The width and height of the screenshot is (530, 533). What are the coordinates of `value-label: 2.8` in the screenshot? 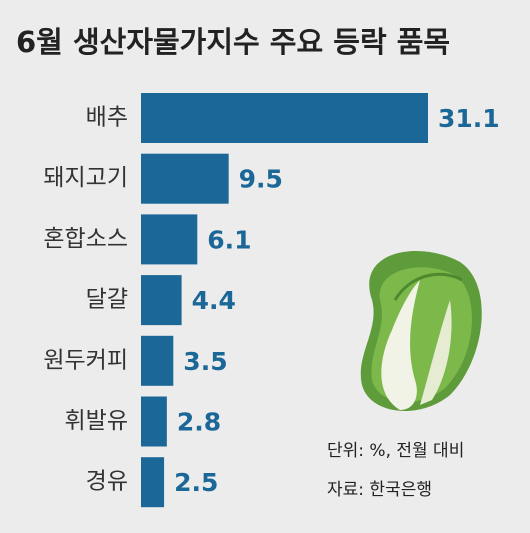 It's located at (199, 422).